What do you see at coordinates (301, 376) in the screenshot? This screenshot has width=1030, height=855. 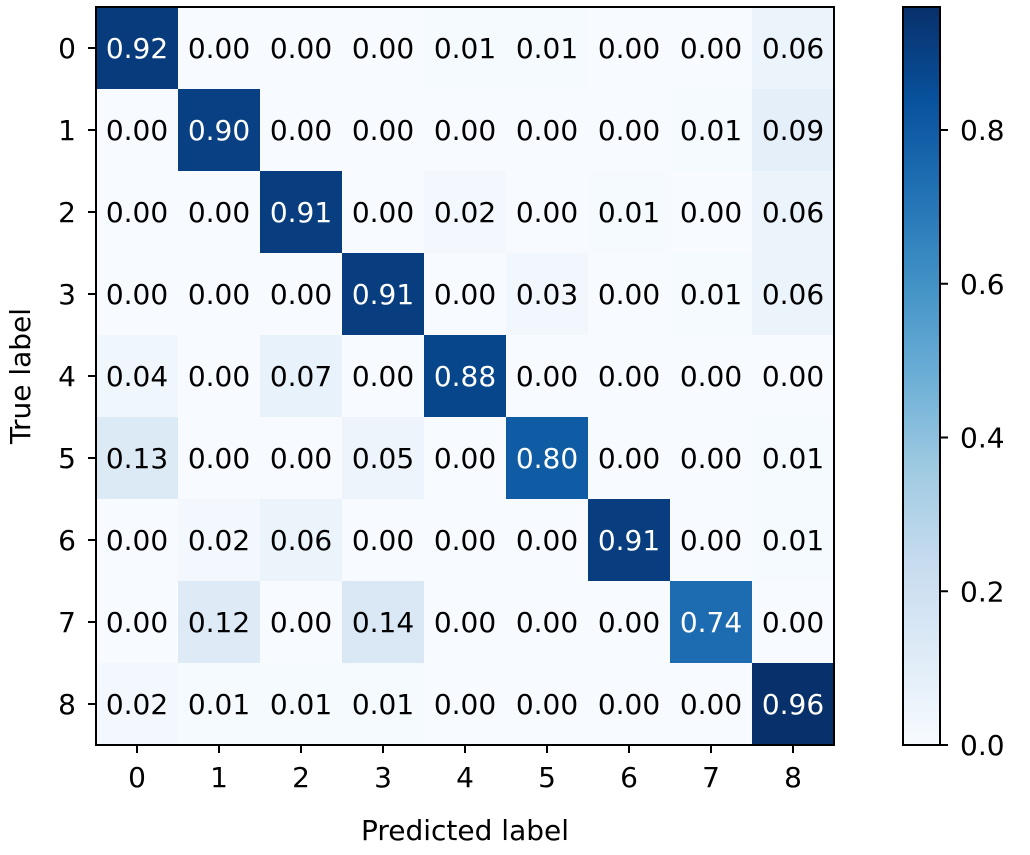 I see `cell-value-4-2: 0.07` at bounding box center [301, 376].